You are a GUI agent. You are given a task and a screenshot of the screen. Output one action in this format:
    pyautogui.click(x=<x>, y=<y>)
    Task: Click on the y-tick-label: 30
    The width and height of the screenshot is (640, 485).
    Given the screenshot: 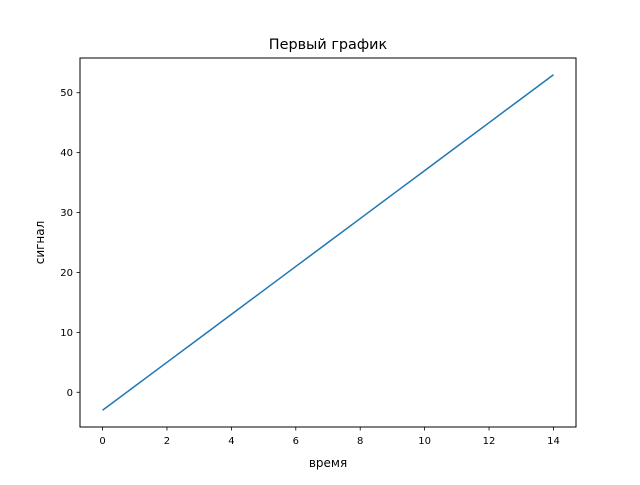 What is the action you would take?
    pyautogui.click(x=66, y=213)
    